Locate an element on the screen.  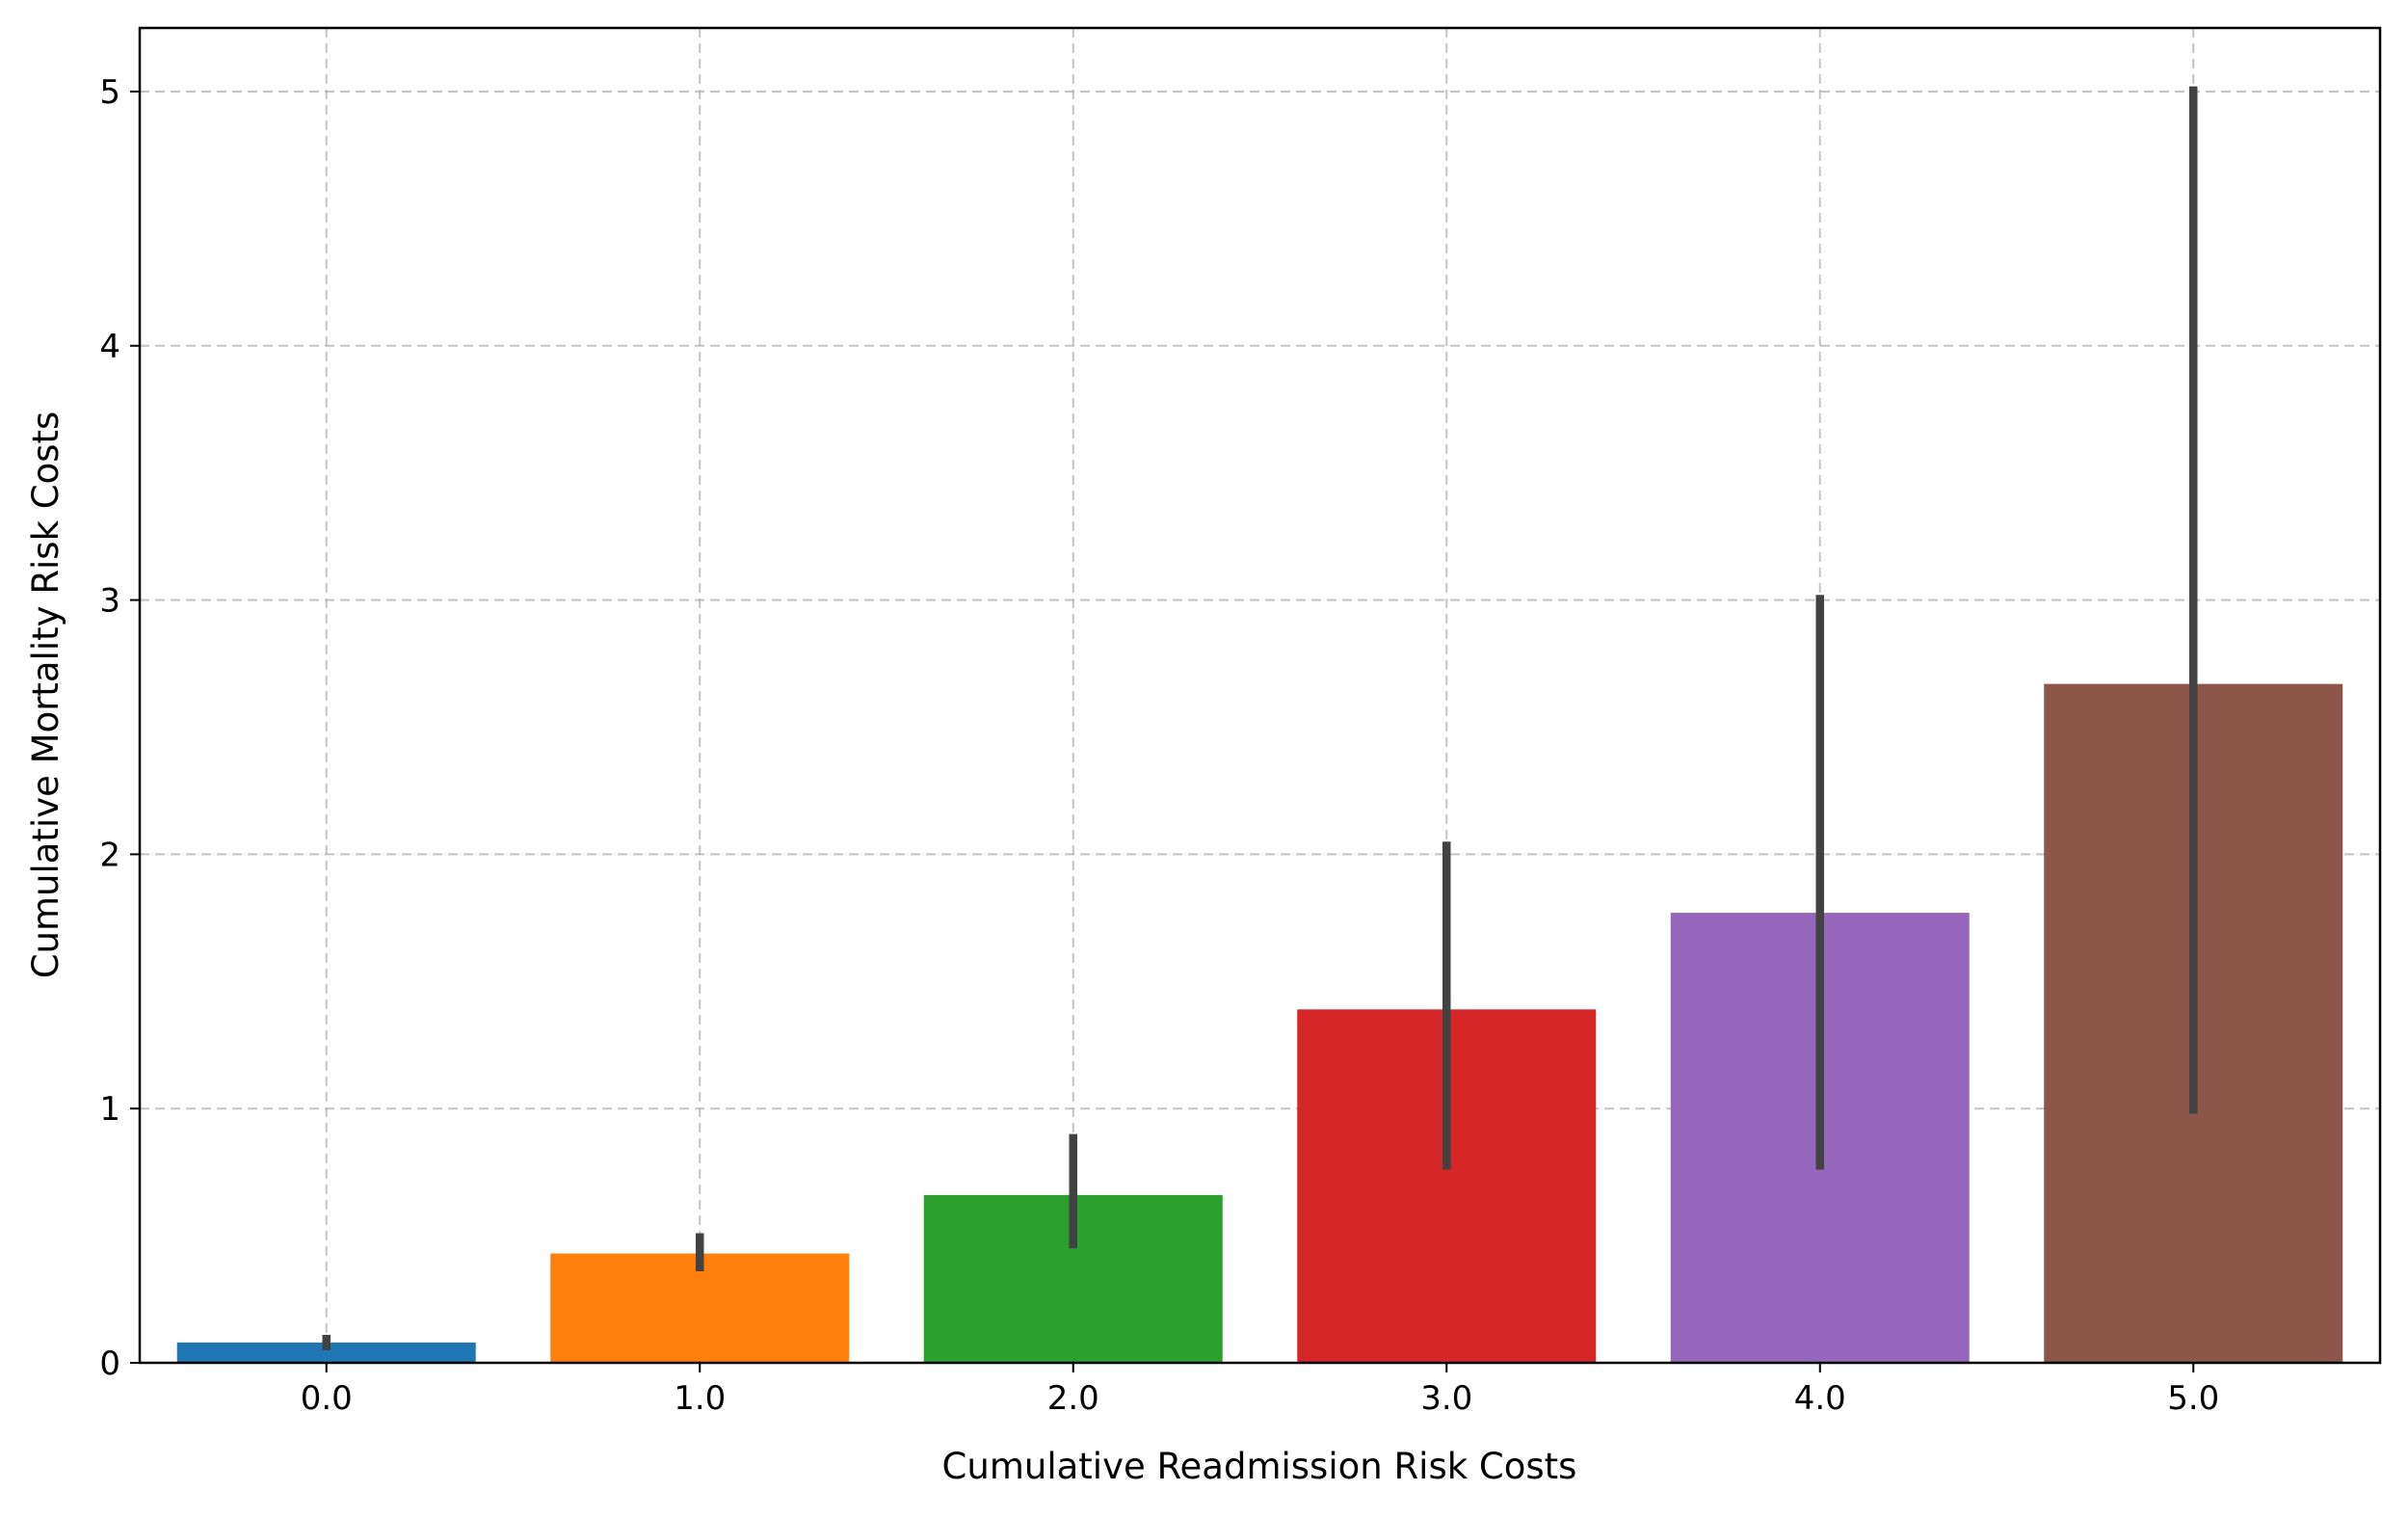
x-axis-ticks: 0.0 1.0 2.0 3.0 4.0 5.0 is located at coordinates (1260, 1390).